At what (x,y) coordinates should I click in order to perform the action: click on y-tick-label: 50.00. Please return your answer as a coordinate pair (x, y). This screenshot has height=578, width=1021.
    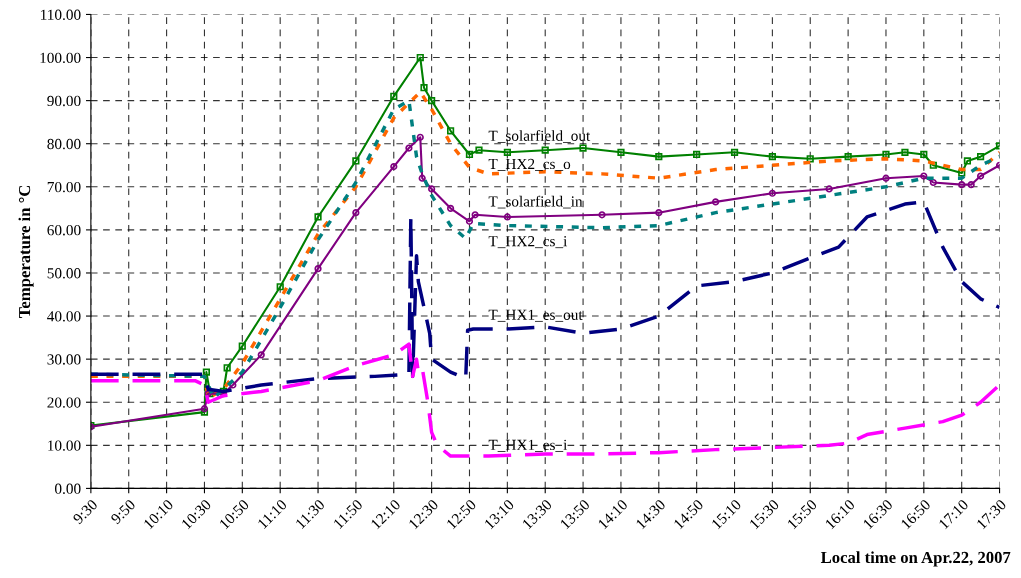
    Looking at the image, I should click on (64, 273).